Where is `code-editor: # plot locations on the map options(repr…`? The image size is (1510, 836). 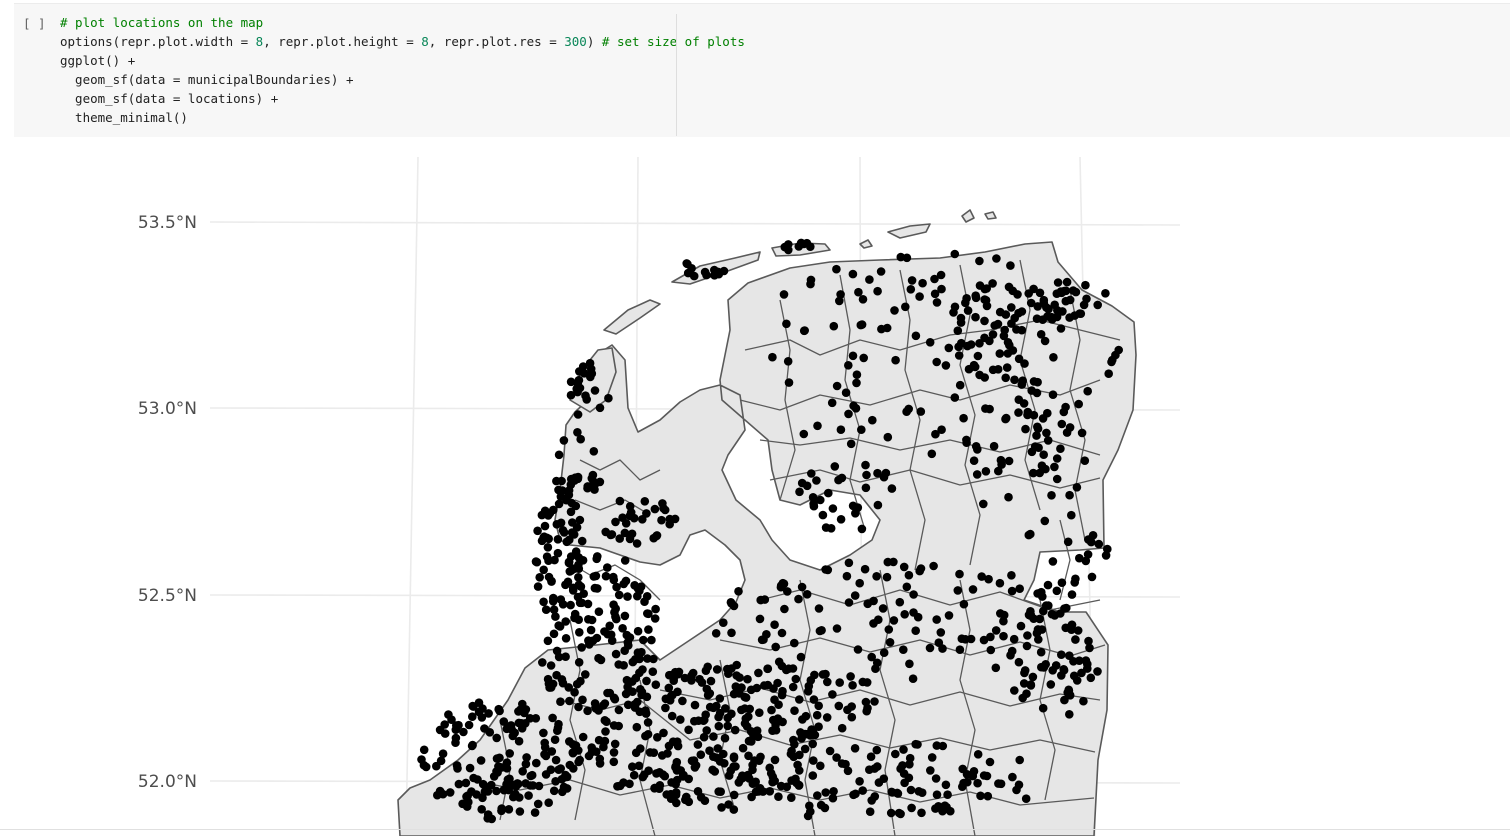 code-editor: # plot locations on the map options(repr… is located at coordinates (402, 70).